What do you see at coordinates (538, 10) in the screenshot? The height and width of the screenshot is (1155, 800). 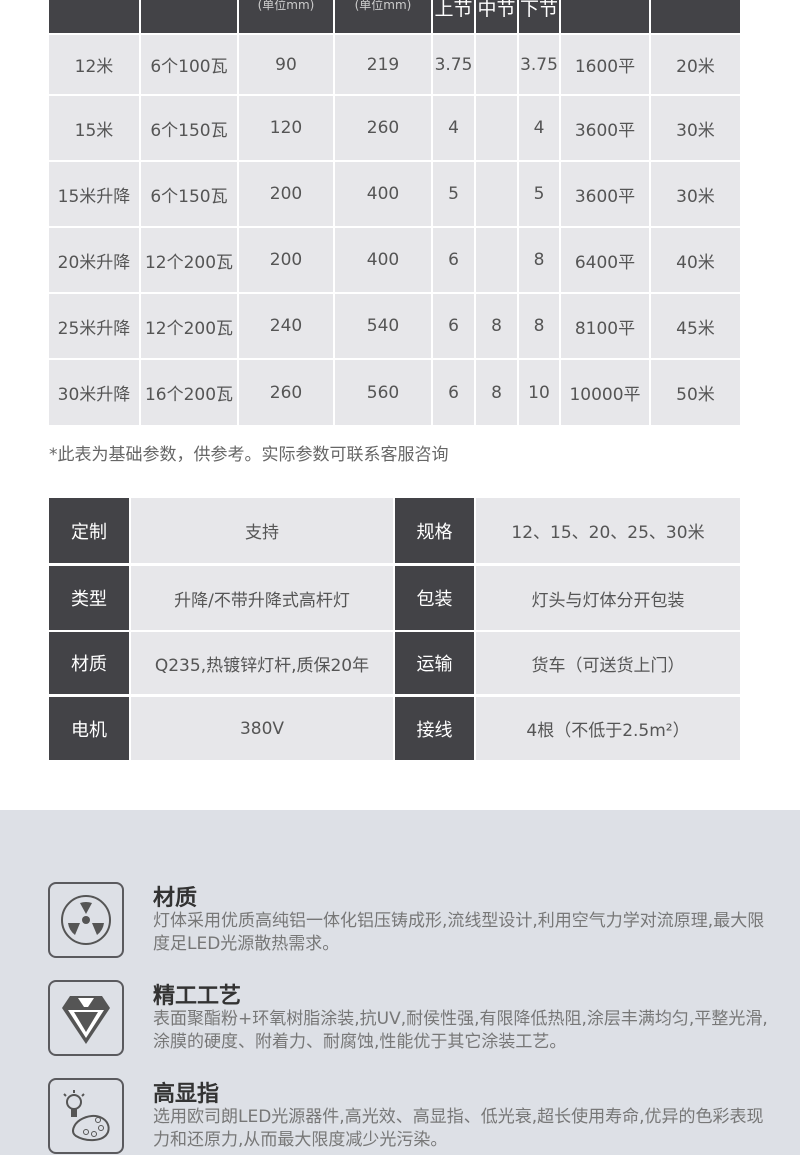 I see `segment-label: 下节` at bounding box center [538, 10].